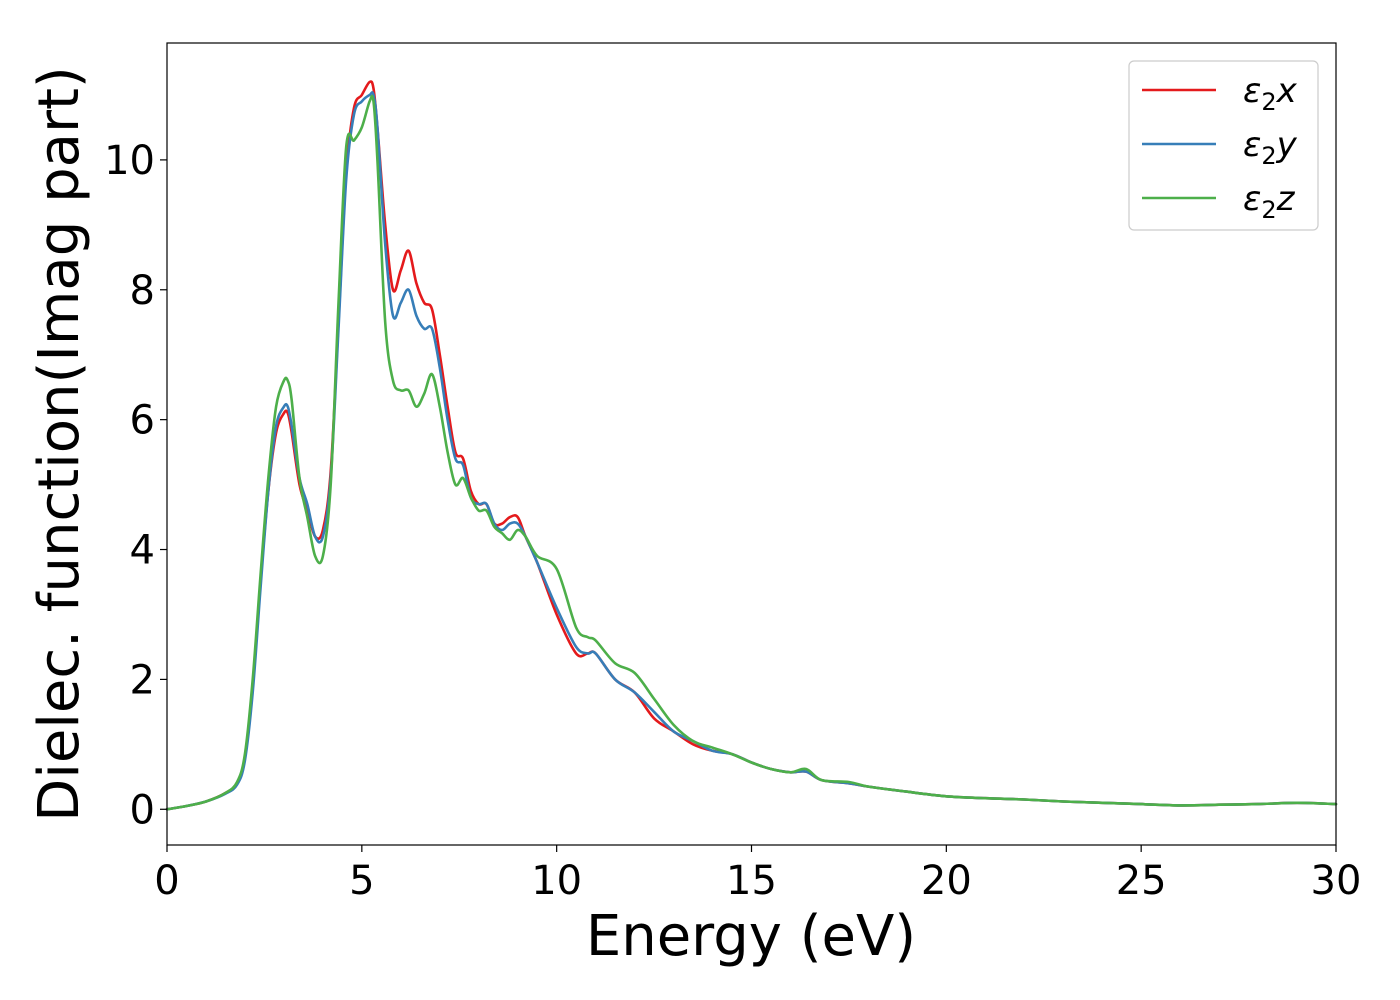  I want to click on y-tick-label: 2, so click(142, 680).